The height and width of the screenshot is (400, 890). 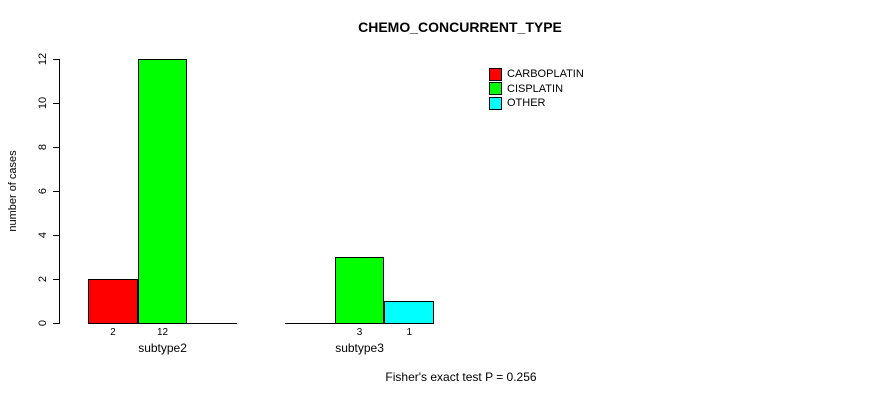 What do you see at coordinates (545, 74) in the screenshot?
I see `legend-label: CARBOPLATIN` at bounding box center [545, 74].